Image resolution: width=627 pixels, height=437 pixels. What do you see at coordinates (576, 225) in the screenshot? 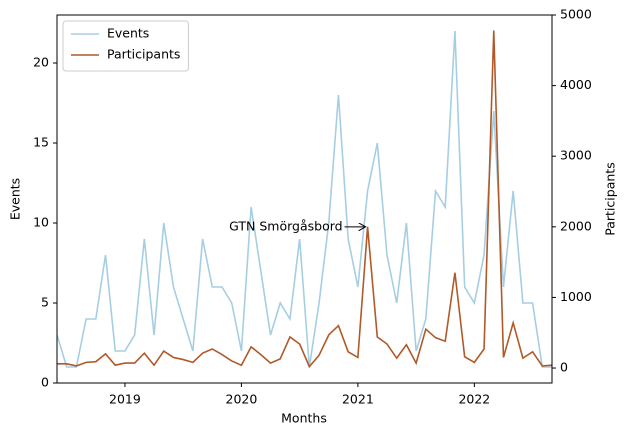
I see `y2-tick-label: 2000` at bounding box center [576, 225].